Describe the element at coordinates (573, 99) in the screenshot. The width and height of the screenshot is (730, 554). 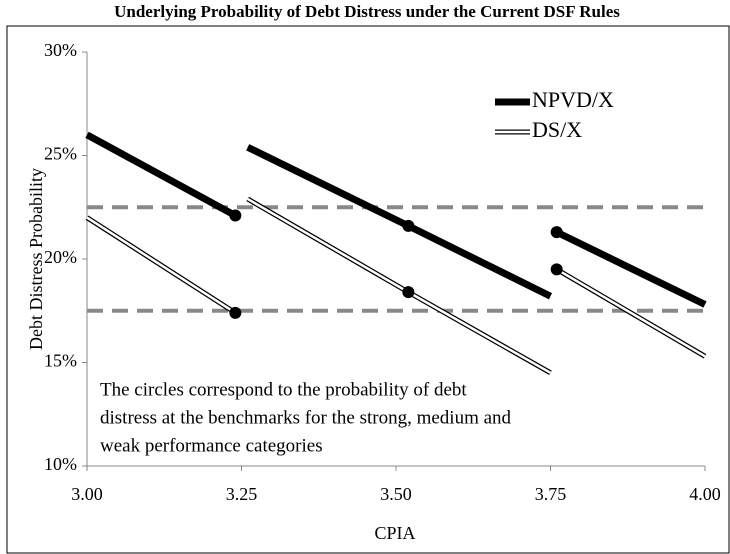
I see `legend-label: NPVD/X` at that location.